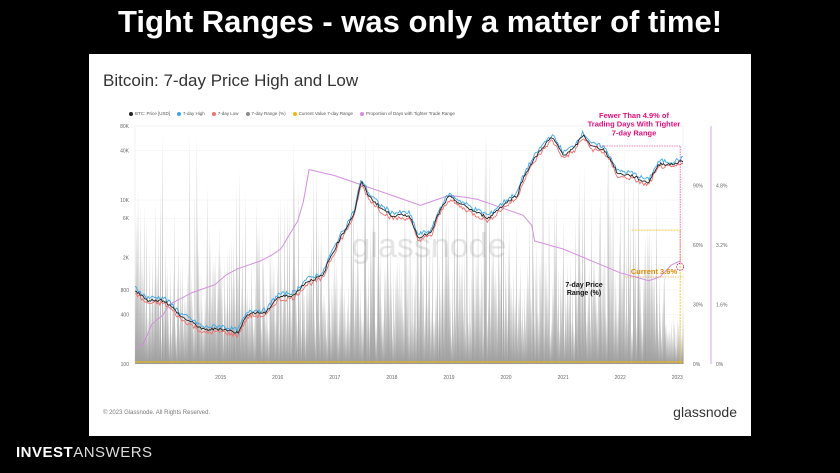  What do you see at coordinates (680, 266) in the screenshot?
I see `proportion-highlight-circle` at bounding box center [680, 266].